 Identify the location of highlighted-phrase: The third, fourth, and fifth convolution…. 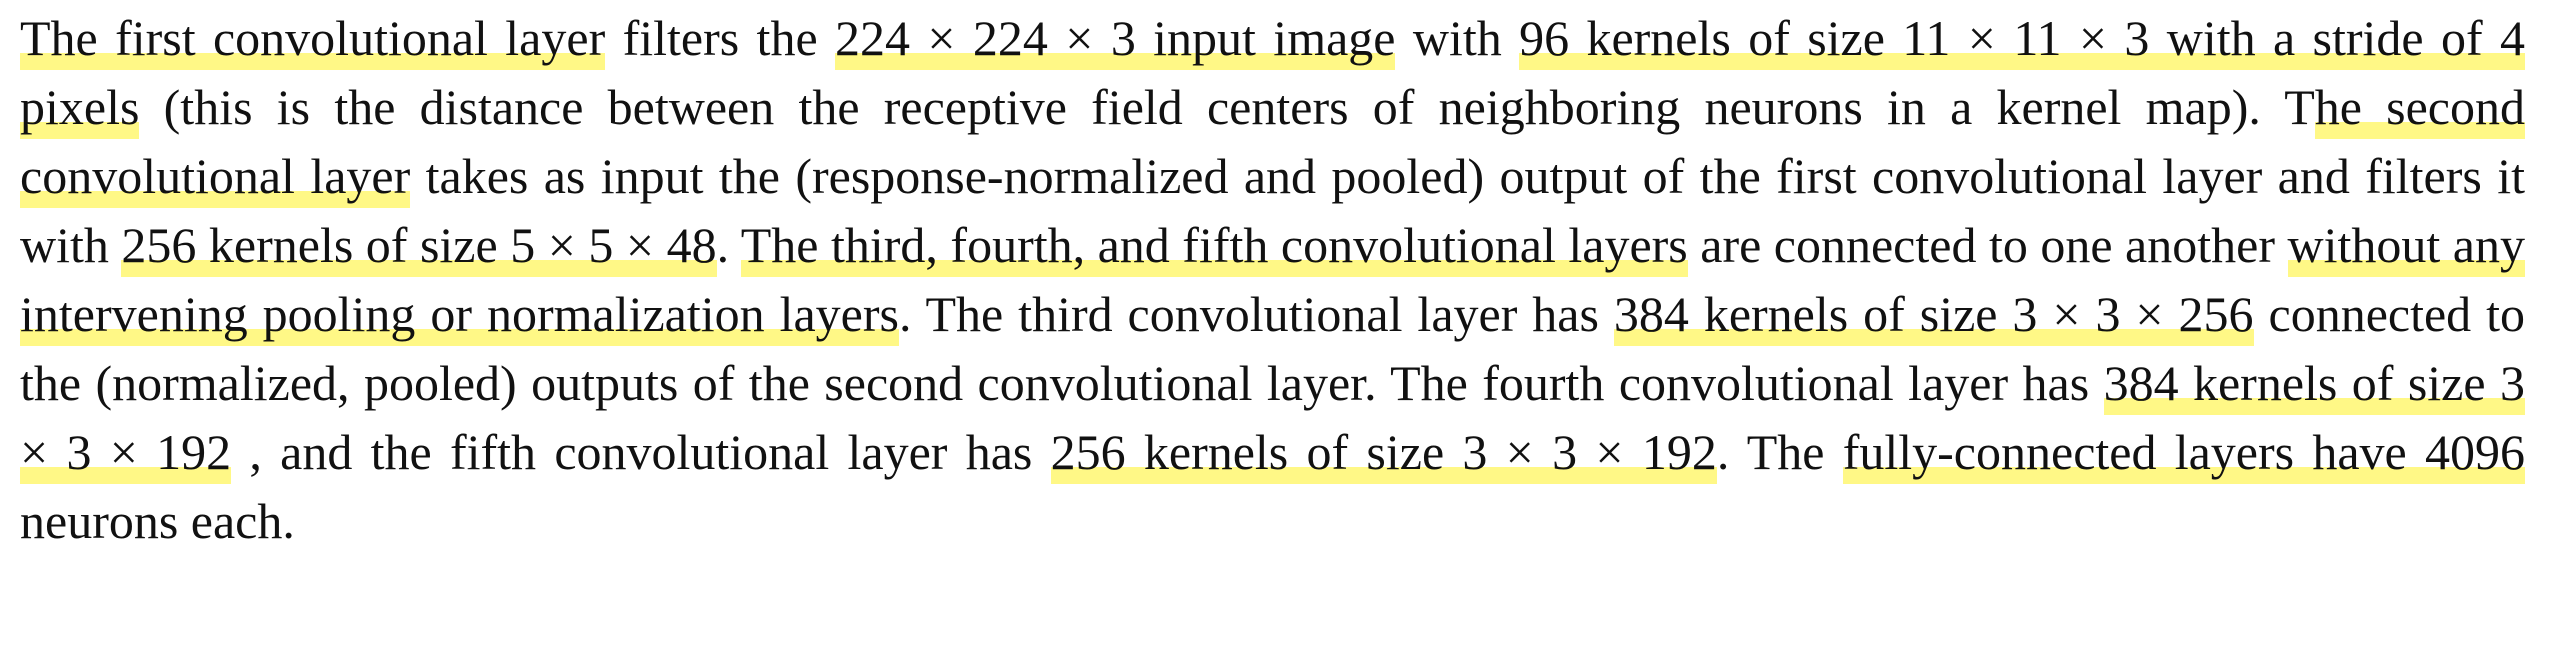
(1214, 248).